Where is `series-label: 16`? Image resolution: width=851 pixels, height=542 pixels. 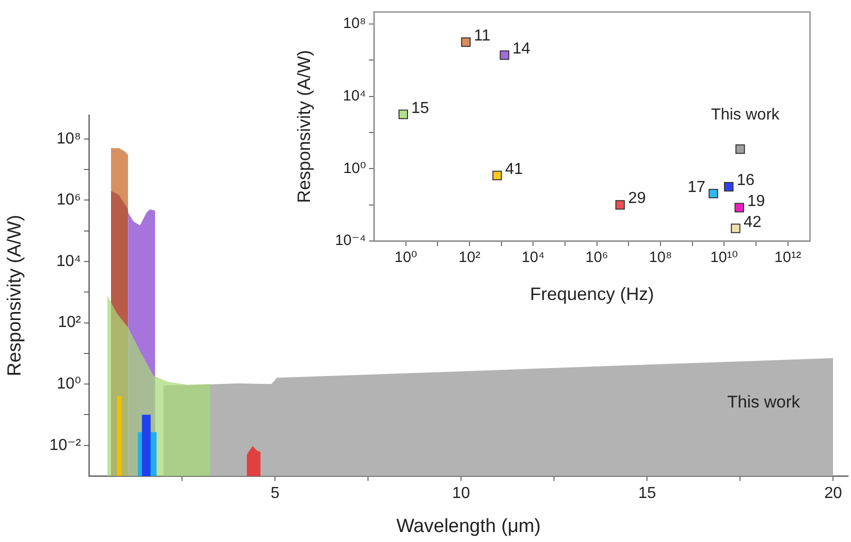
series-label: 16 is located at coordinates (745, 181).